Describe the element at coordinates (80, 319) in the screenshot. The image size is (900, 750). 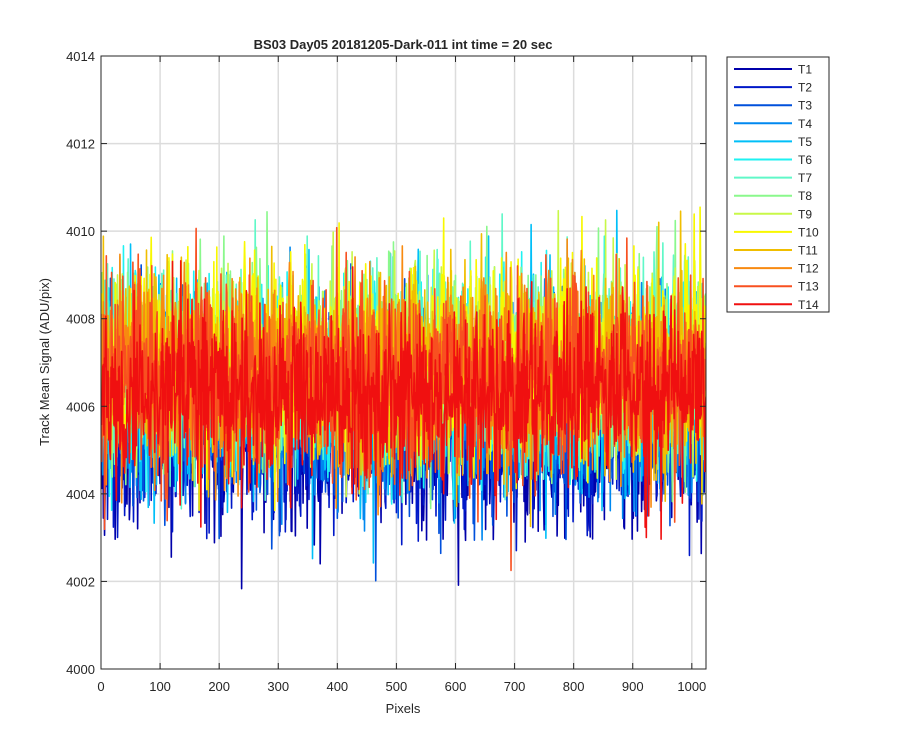
I see `y-tick-label: 4008` at that location.